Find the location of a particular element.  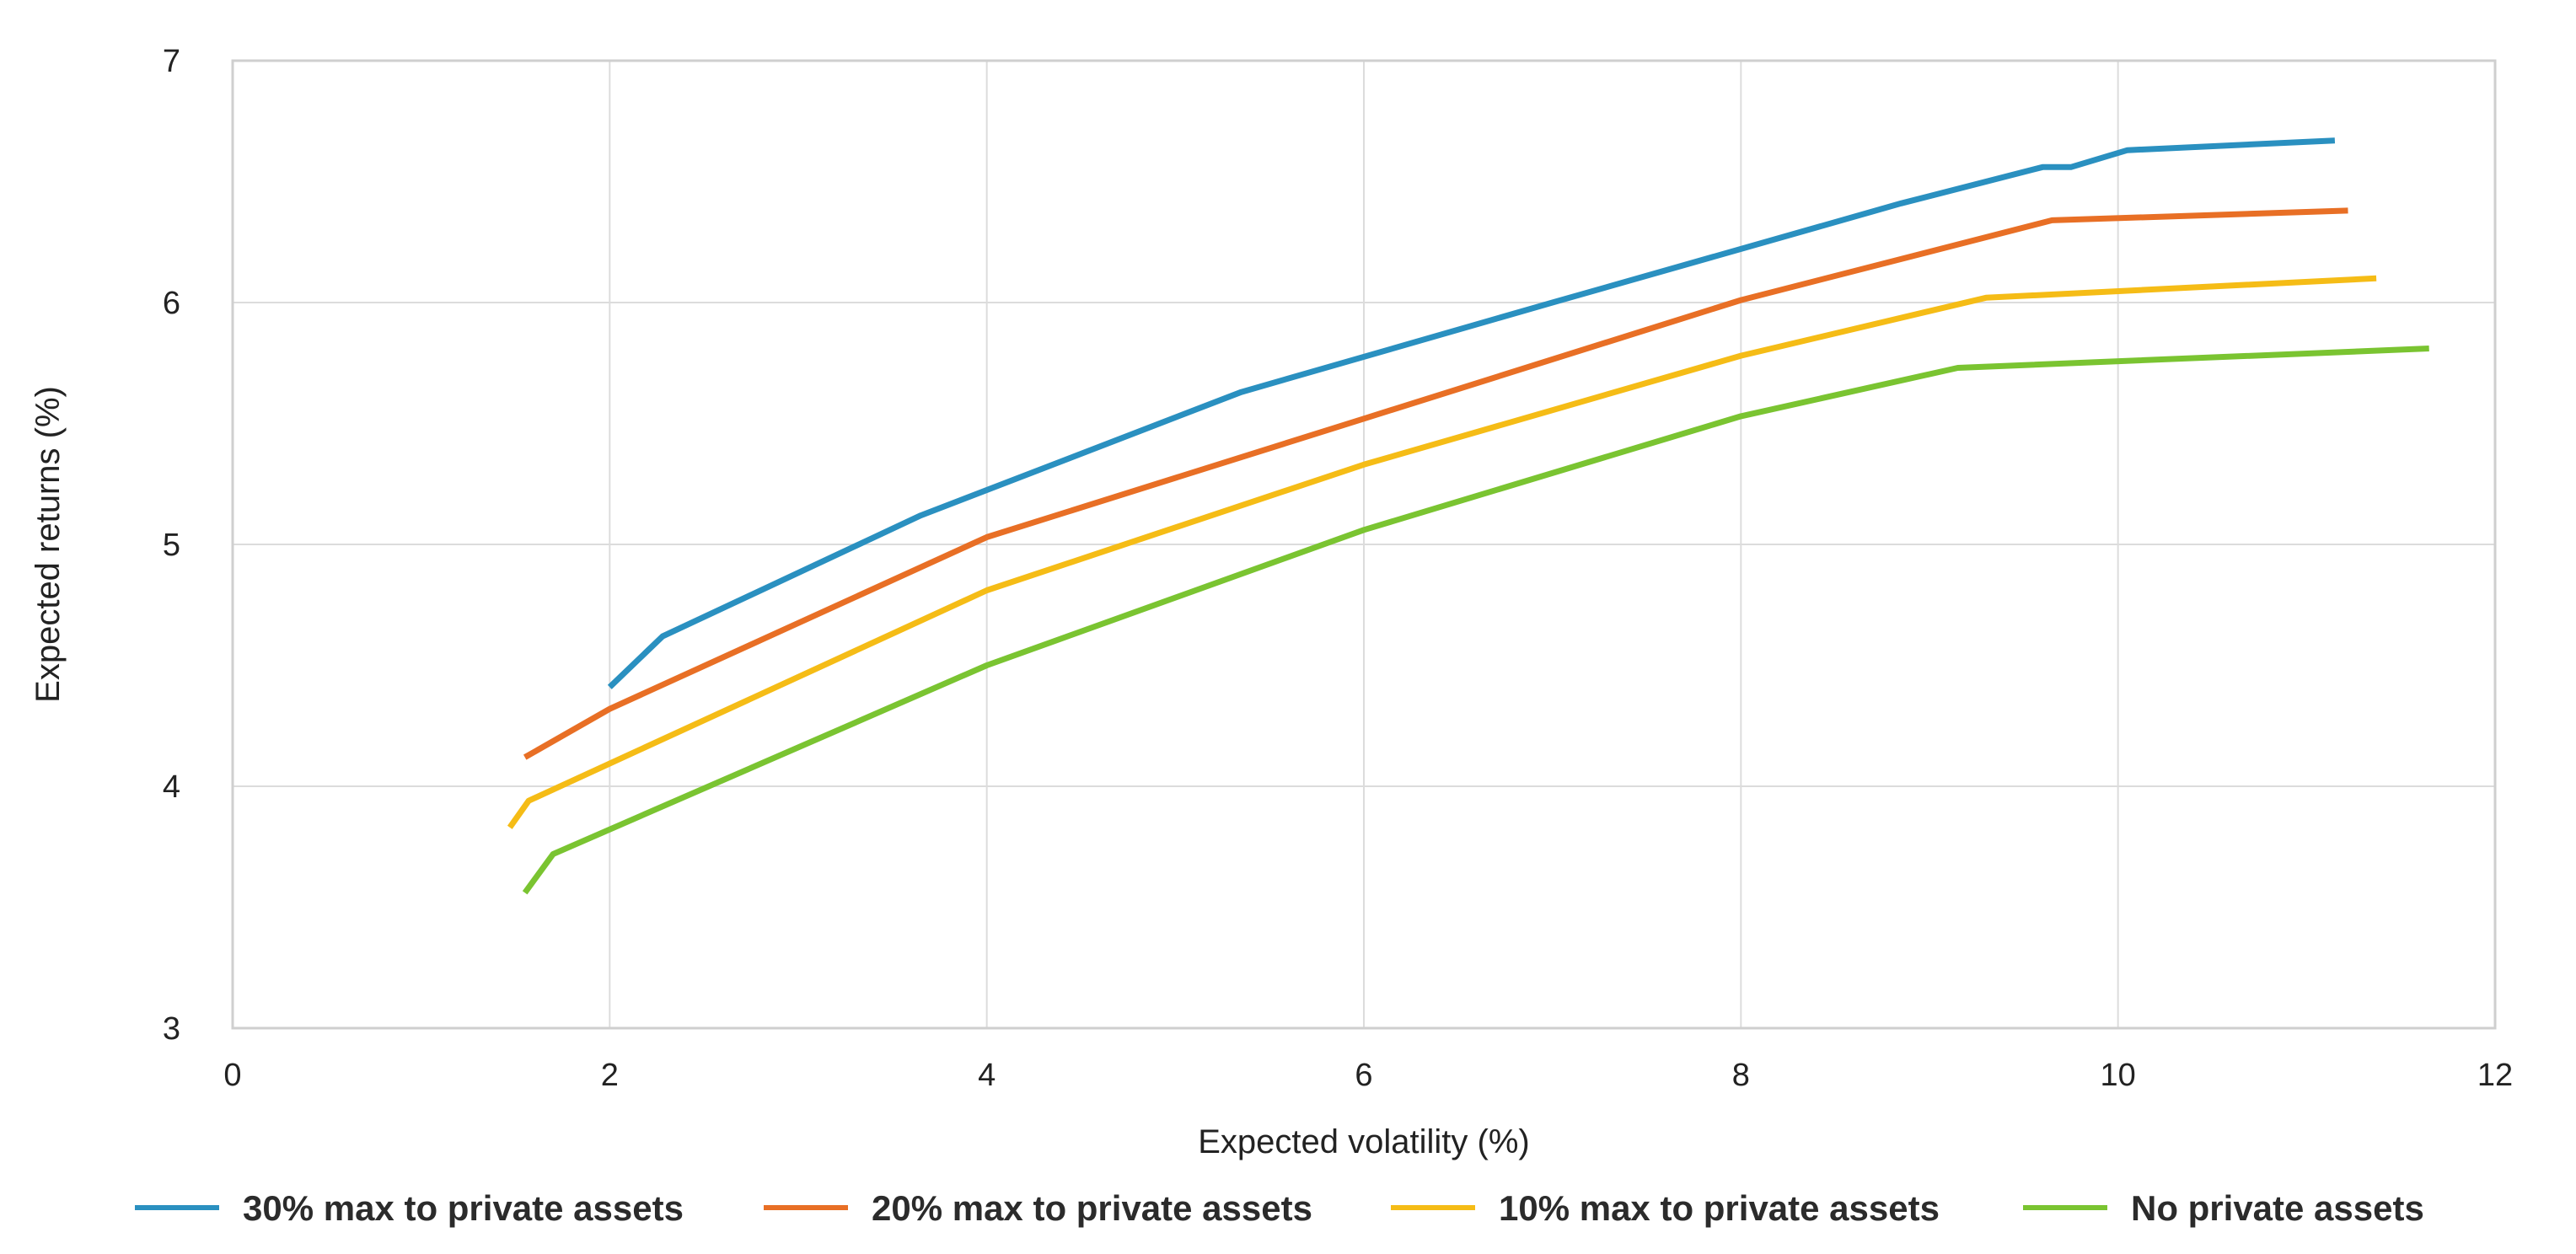

legend-label: 20% max to private assets is located at coordinates (1092, 1208).